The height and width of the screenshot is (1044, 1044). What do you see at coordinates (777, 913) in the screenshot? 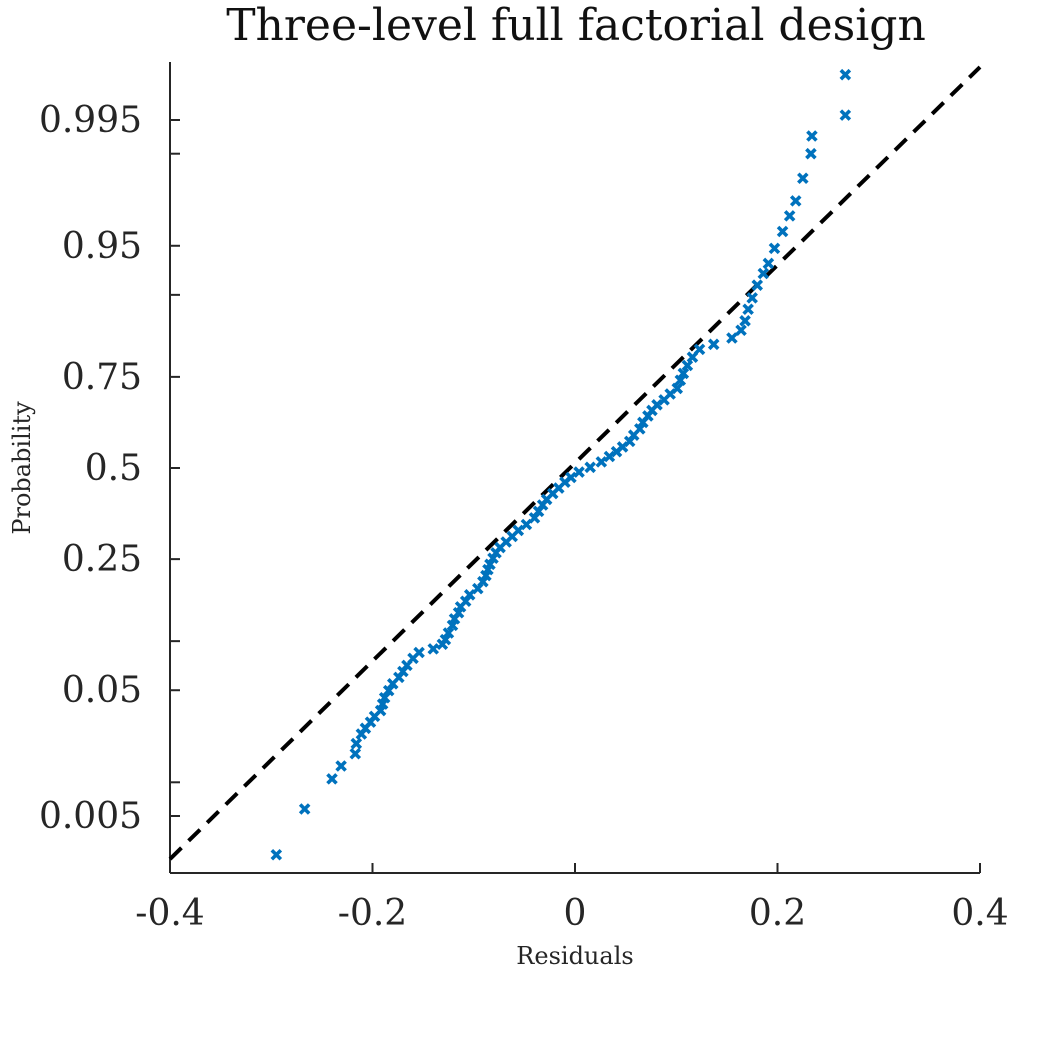
I see `x-tick-label: 0.2` at bounding box center [777, 913].